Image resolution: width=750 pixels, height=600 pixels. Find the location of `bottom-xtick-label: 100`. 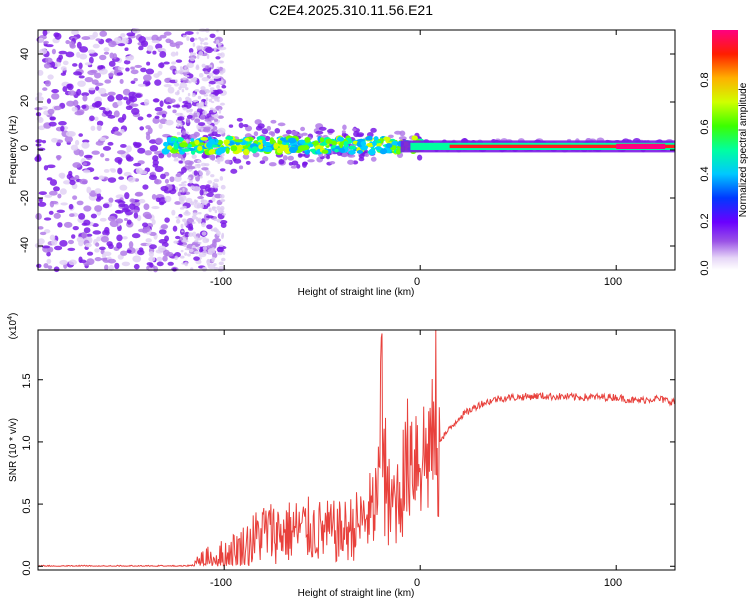

bottom-xtick-label: 100 is located at coordinates (613, 583).